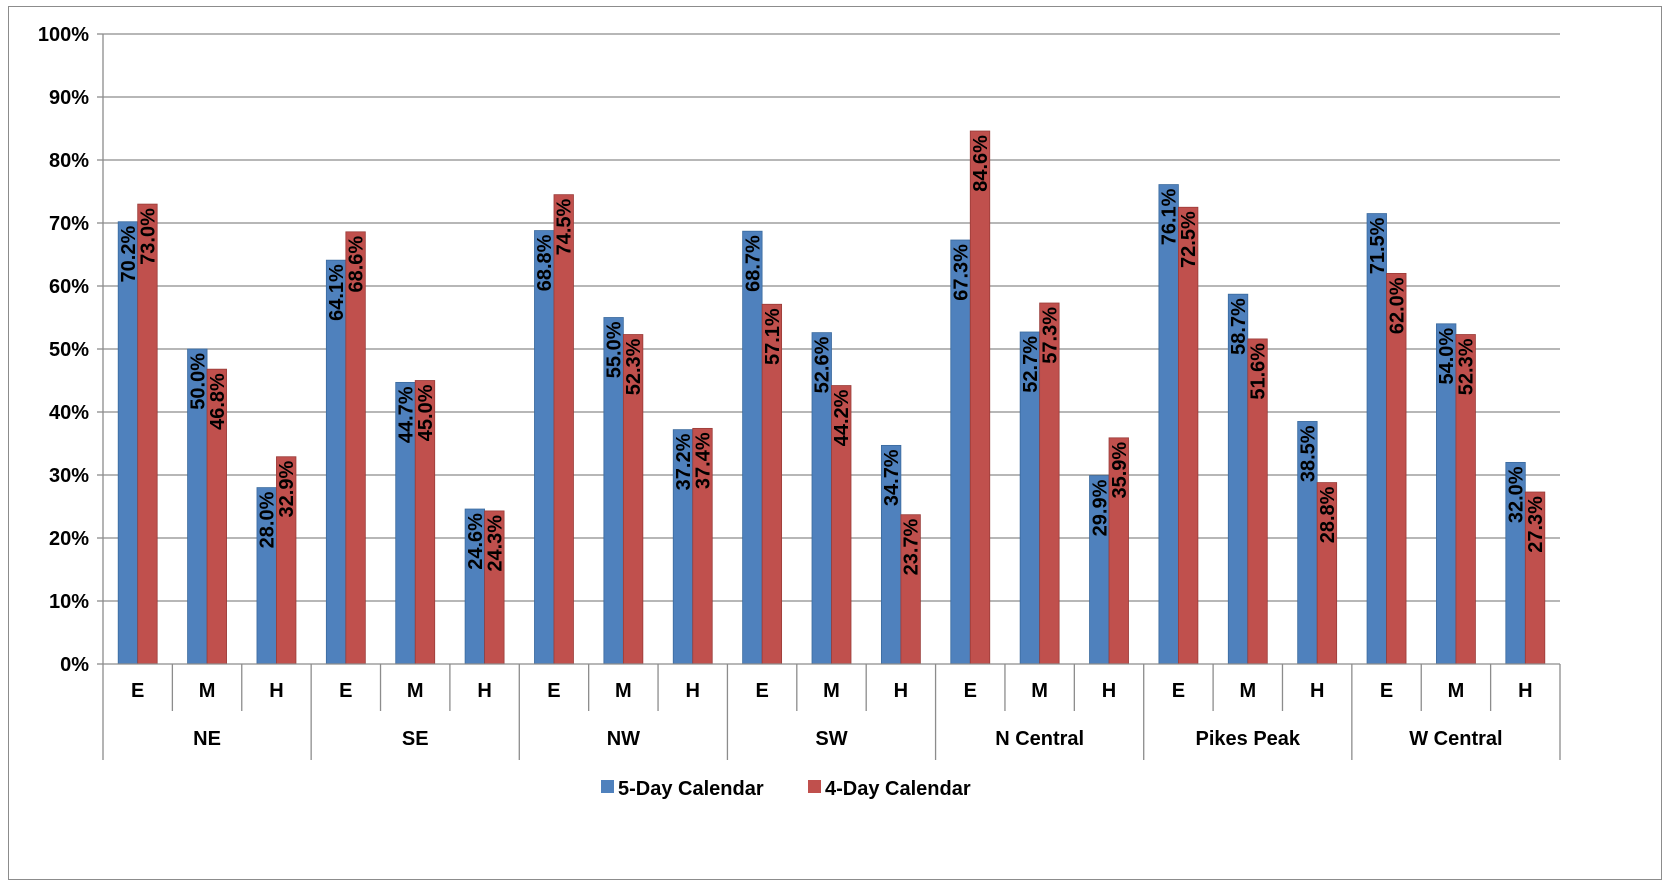 This screenshot has width=1675, height=888. I want to click on data-label-5-day: 29.9%, so click(1100, 507).